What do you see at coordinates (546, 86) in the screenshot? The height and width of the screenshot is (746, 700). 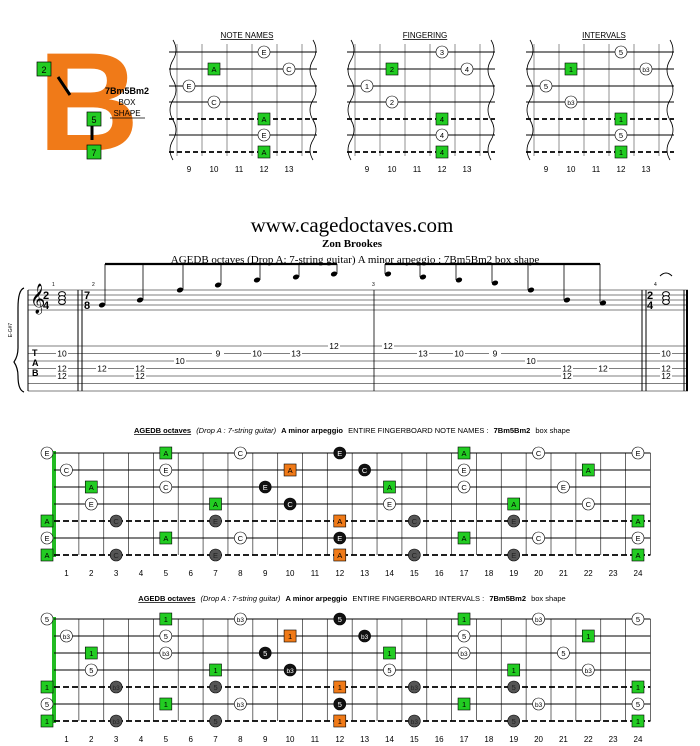 I see `diagram-note-label: 5` at bounding box center [546, 86].